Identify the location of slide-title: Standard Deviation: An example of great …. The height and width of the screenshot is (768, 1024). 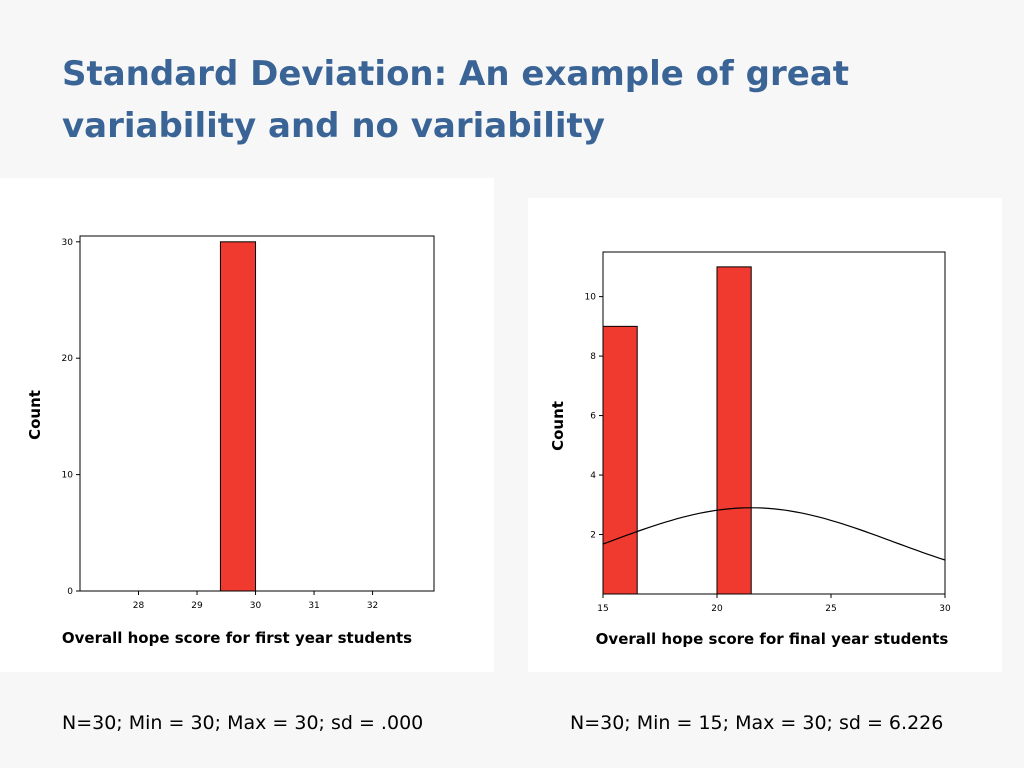
(512, 100).